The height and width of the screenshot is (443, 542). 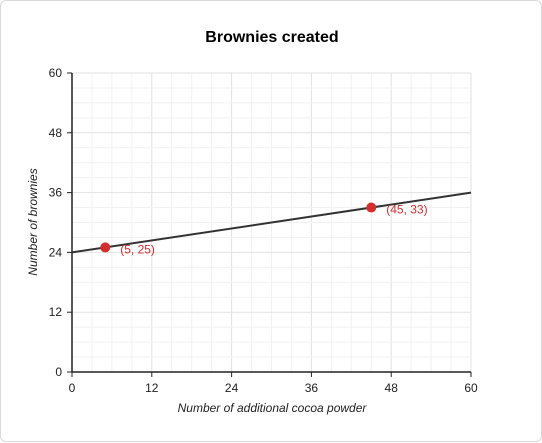 I want to click on x-tick-label: 60, so click(x=471, y=388).